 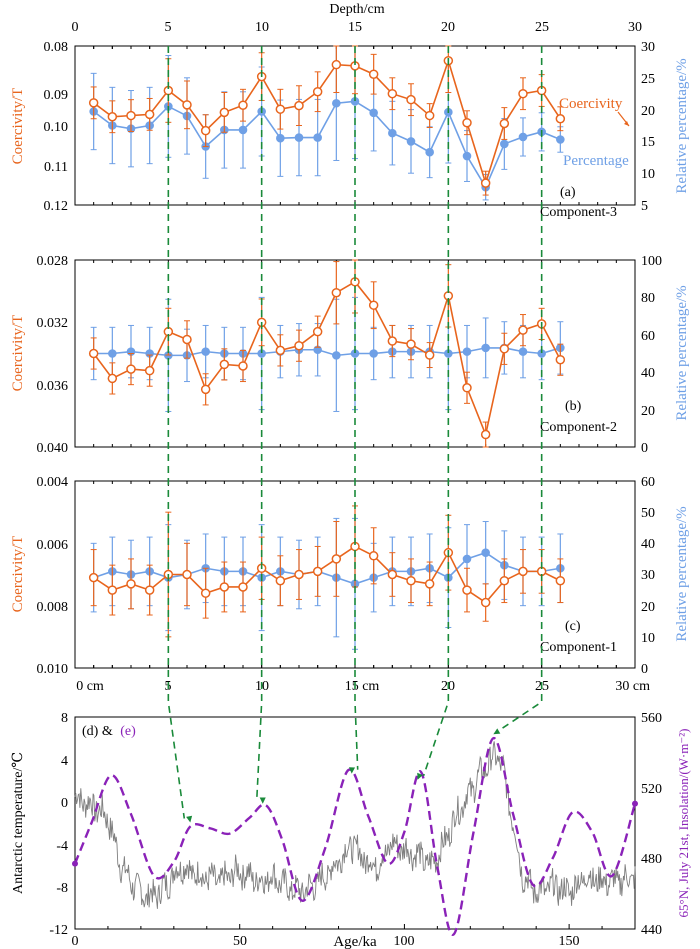 What do you see at coordinates (109, 731) in the screenshot?
I see `panel-tag: (d) & (e)` at bounding box center [109, 731].